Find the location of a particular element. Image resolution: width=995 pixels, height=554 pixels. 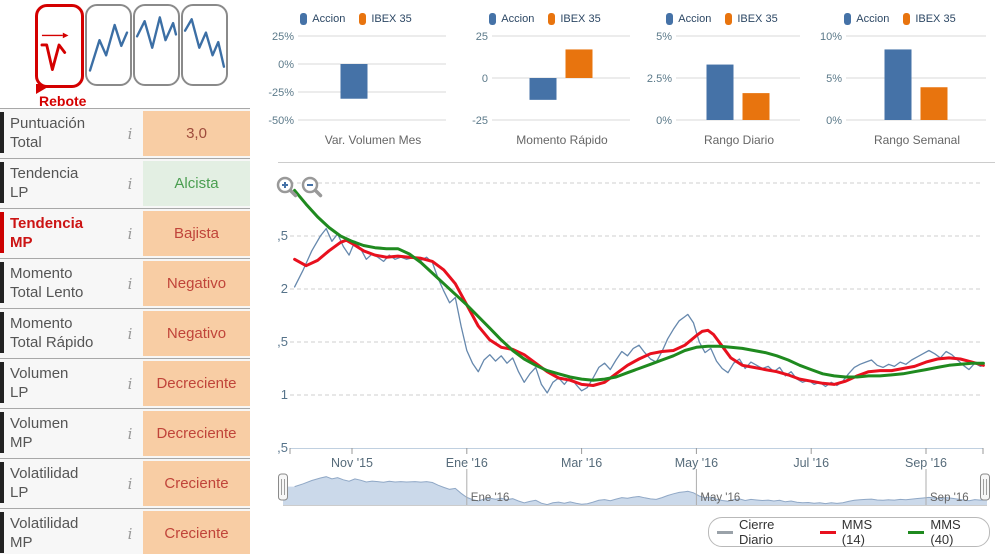

indicator-value-volatilidad-lp: Creciente is located at coordinates (196, 483).